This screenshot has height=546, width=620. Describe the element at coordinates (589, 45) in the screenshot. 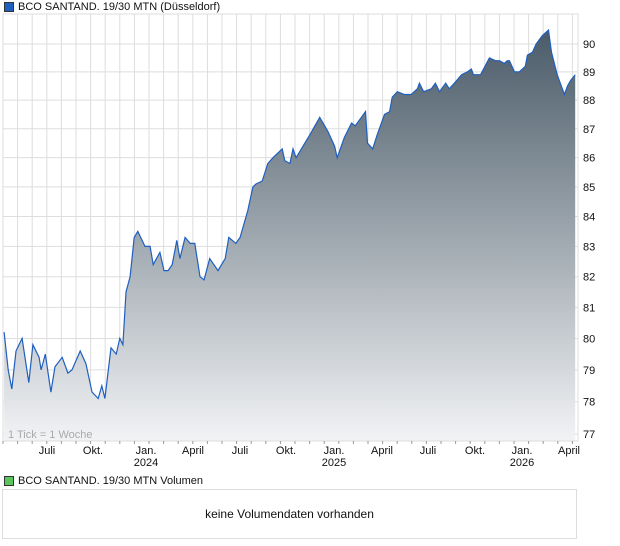

I see `y-tick-label: 90` at that location.